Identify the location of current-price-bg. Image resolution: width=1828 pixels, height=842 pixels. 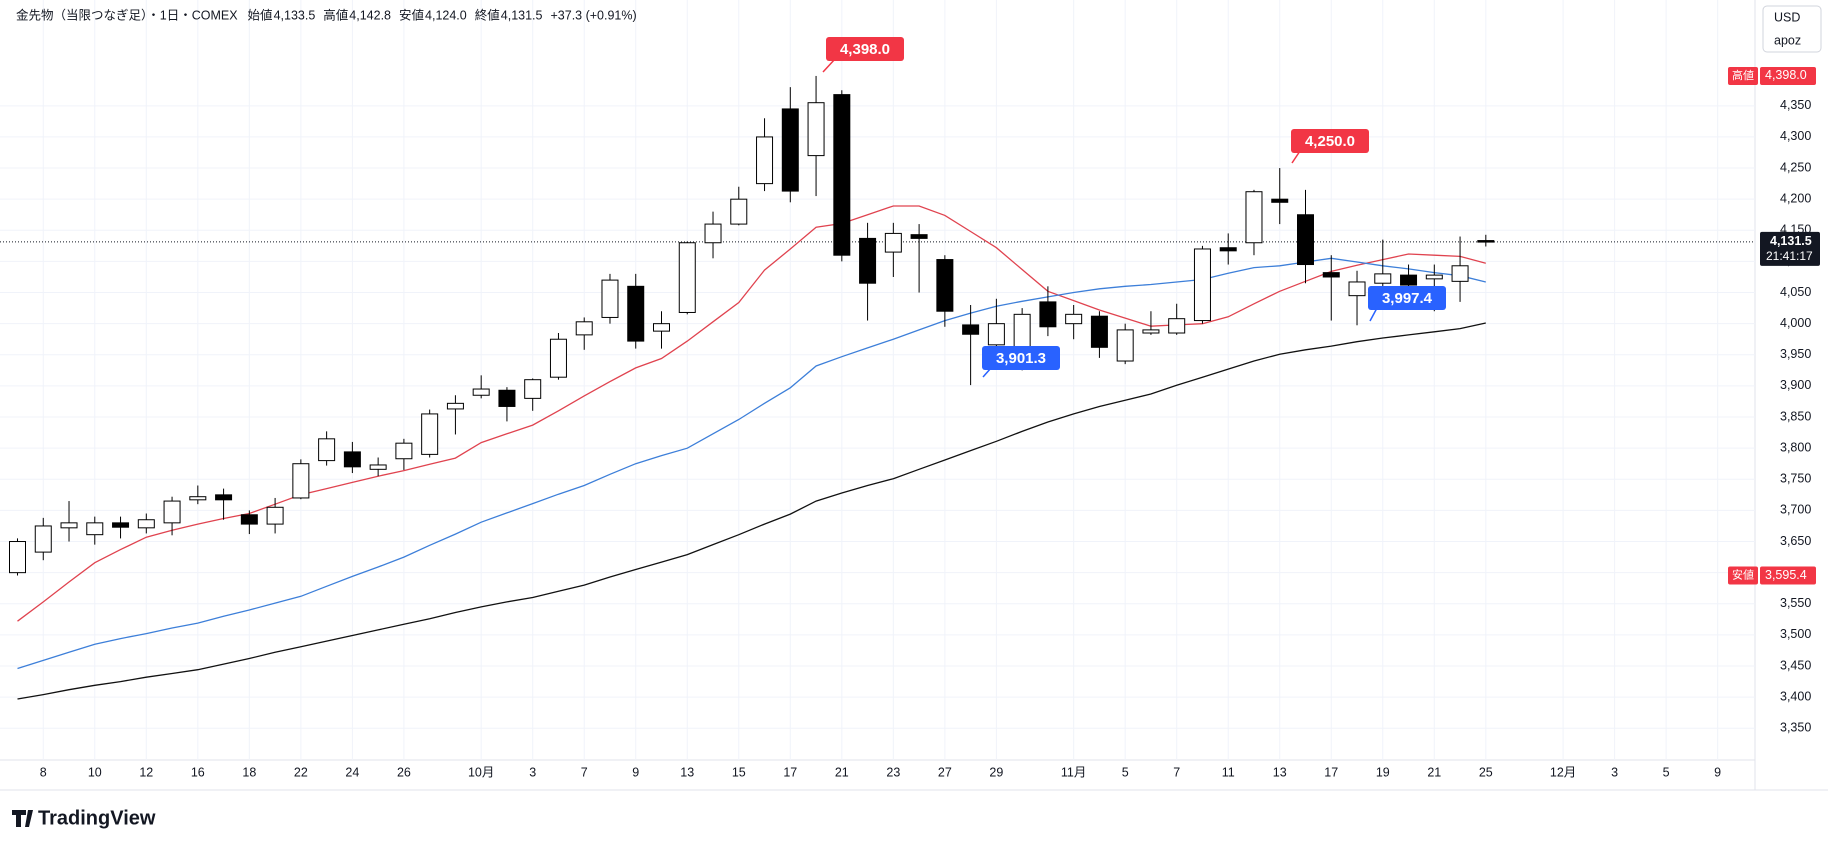
(1790, 248).